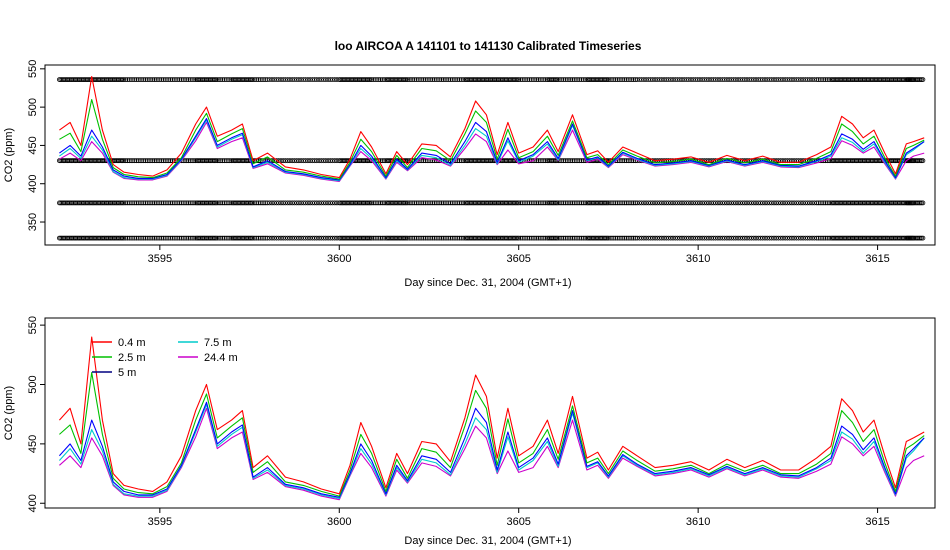 The width and height of the screenshot is (950, 550). Describe the element at coordinates (519, 518) in the screenshot. I see `bottom-x-axis: 3595 3600 3605 3610 3615` at that location.